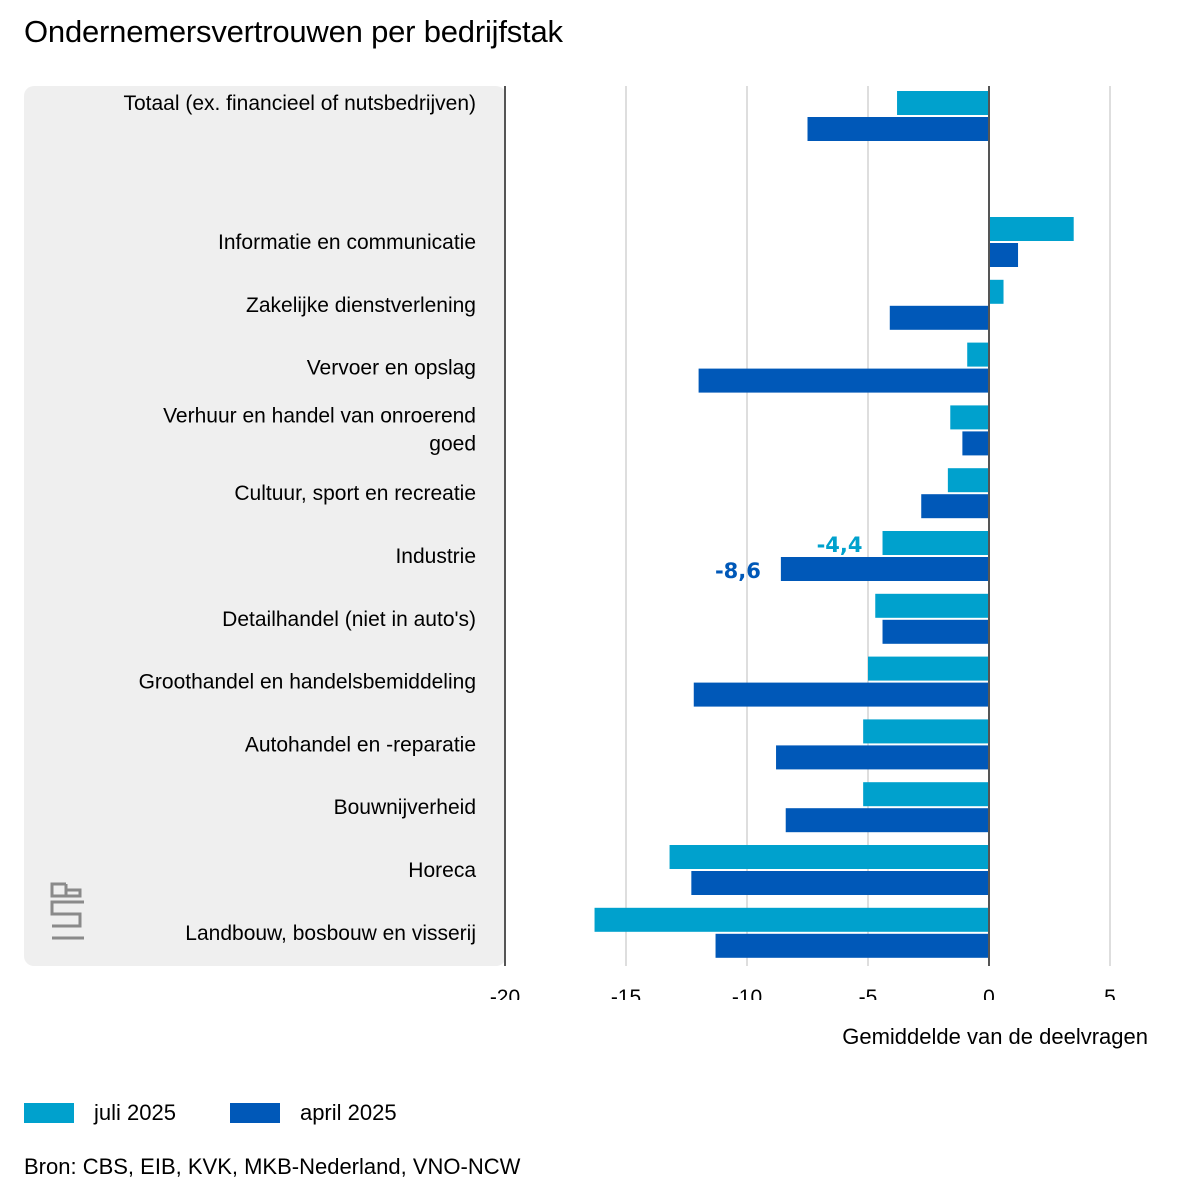  What do you see at coordinates (995, 1036) in the screenshot?
I see `x-axis-title: Gemiddelde van de deelvragen` at bounding box center [995, 1036].